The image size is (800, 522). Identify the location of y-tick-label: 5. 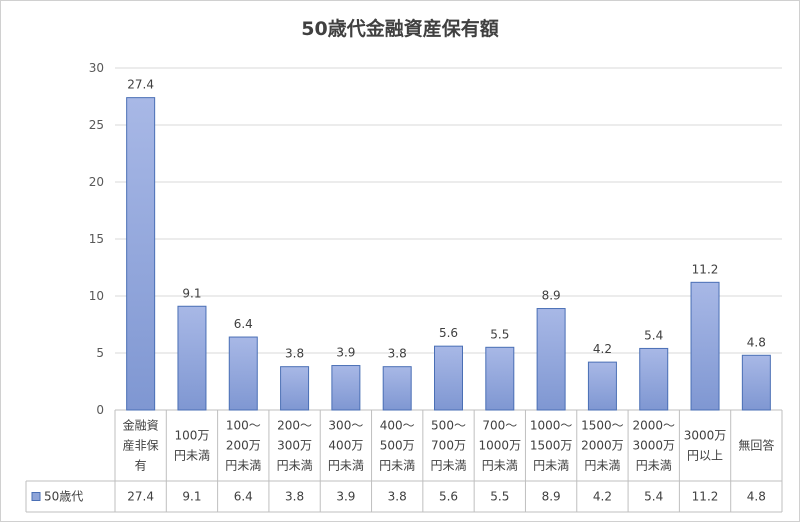
(100, 353).